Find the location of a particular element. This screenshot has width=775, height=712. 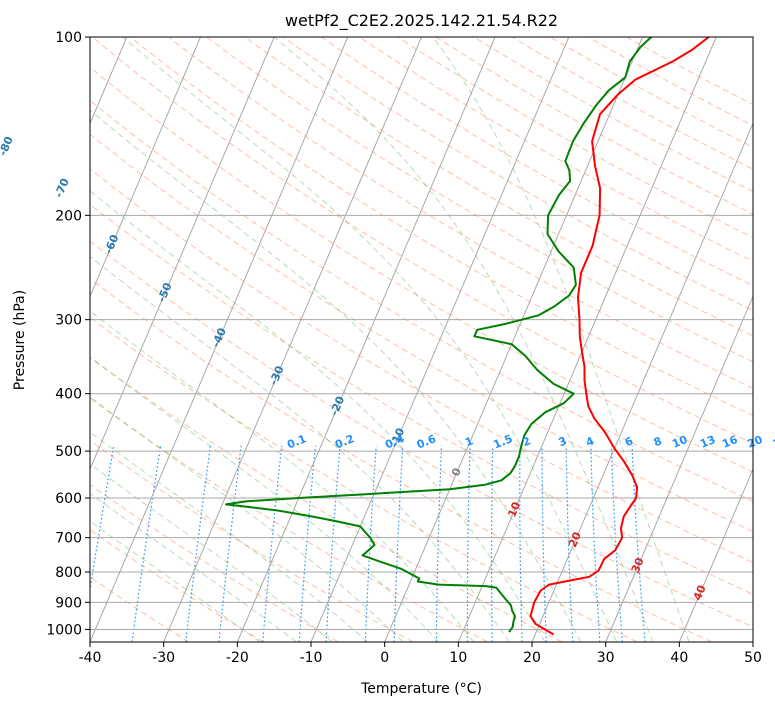

x-axis-label: Temperature (°C) is located at coordinates (421, 689).